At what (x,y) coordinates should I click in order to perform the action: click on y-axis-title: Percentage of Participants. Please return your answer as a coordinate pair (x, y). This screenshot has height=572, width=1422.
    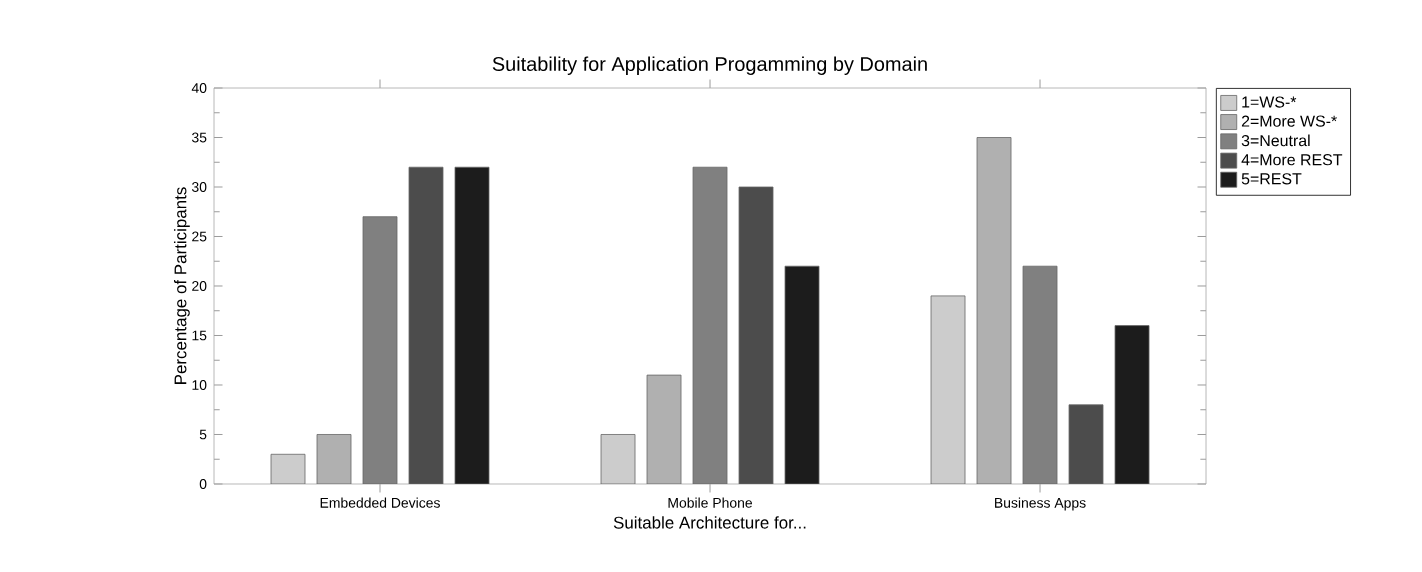
    Looking at the image, I should click on (181, 285).